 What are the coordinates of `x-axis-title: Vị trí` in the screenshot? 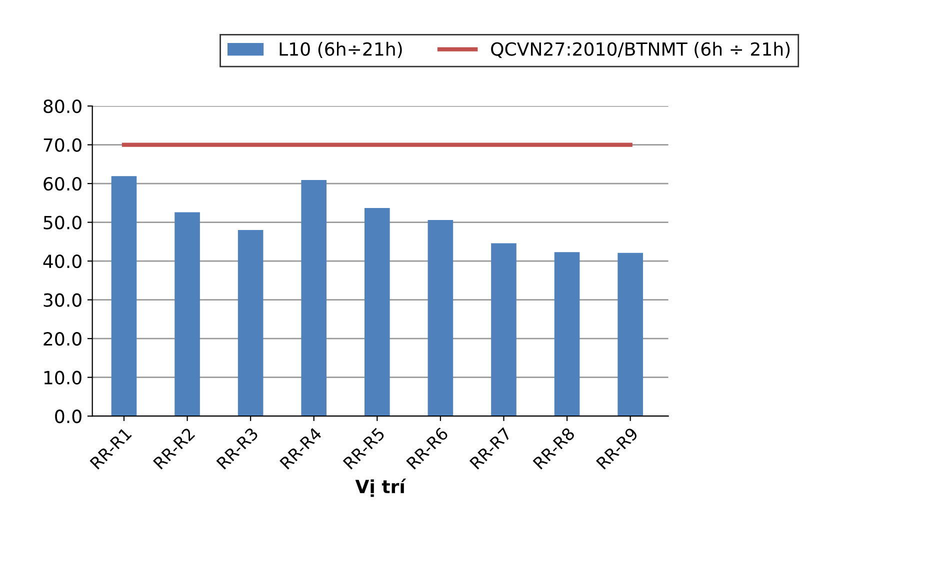 It's located at (380, 487).